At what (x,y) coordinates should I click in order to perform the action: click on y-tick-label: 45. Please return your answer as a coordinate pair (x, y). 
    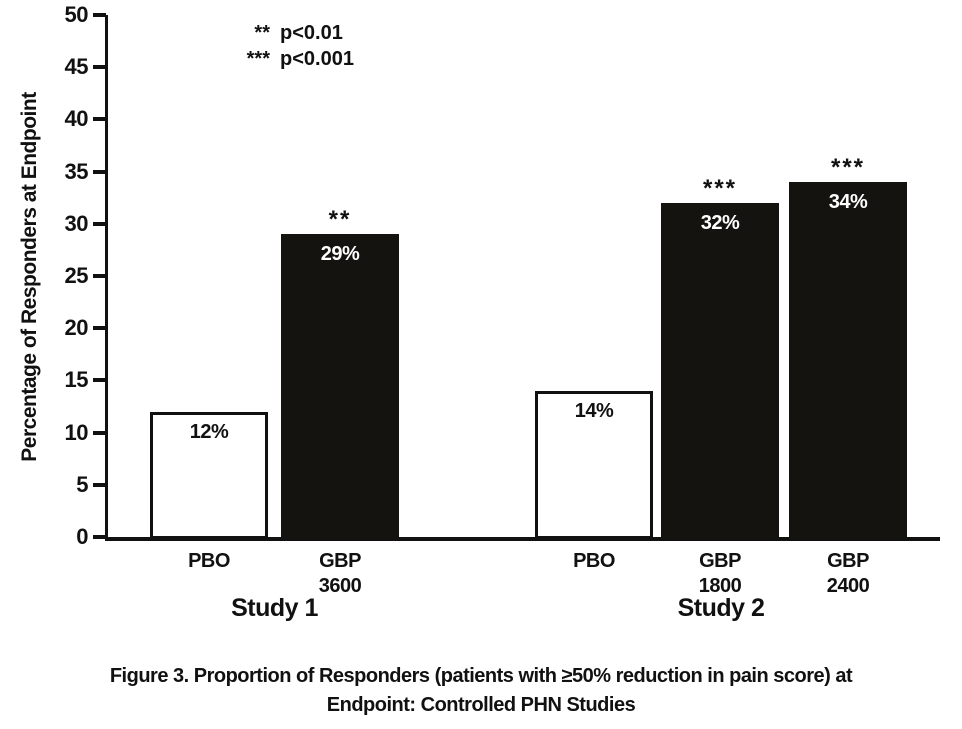
    Looking at the image, I should click on (76, 67).